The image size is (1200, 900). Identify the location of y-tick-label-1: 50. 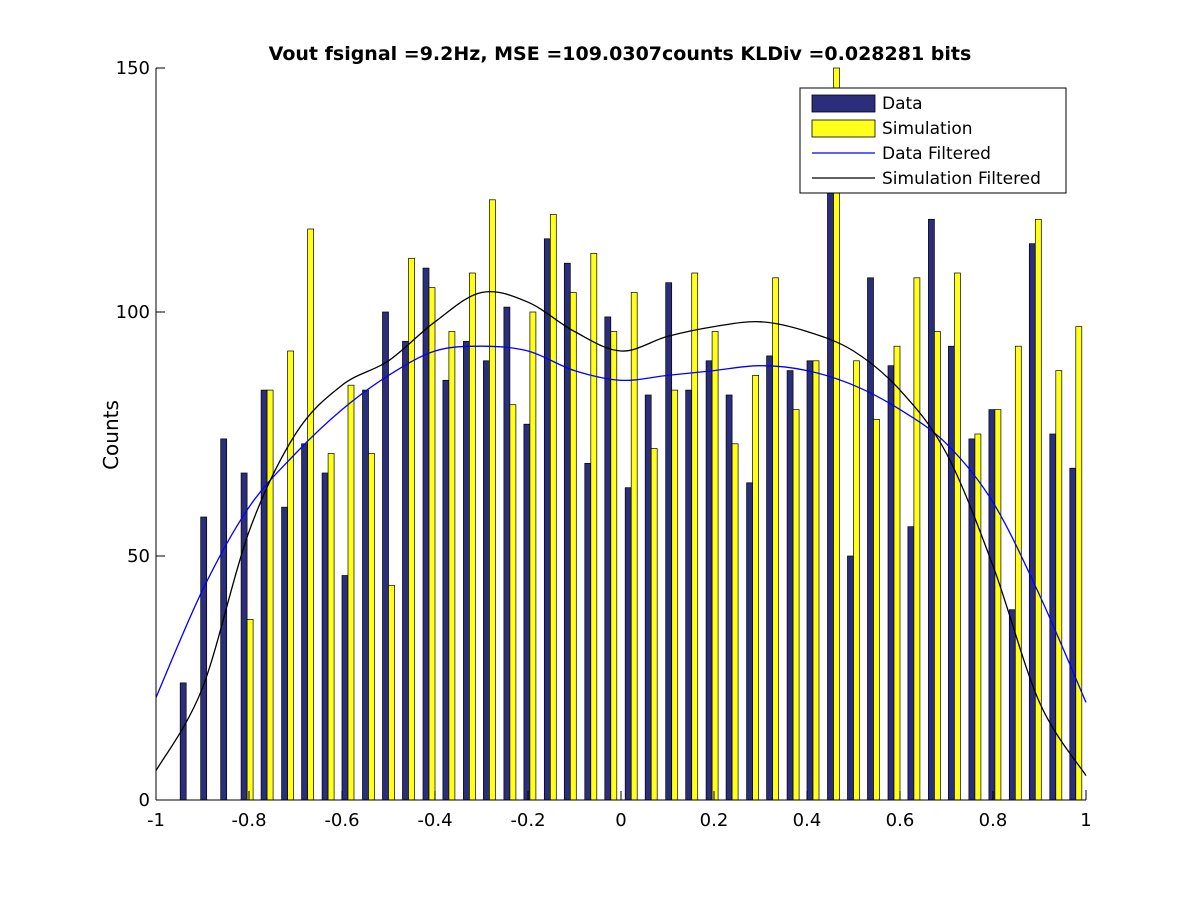
(138, 556).